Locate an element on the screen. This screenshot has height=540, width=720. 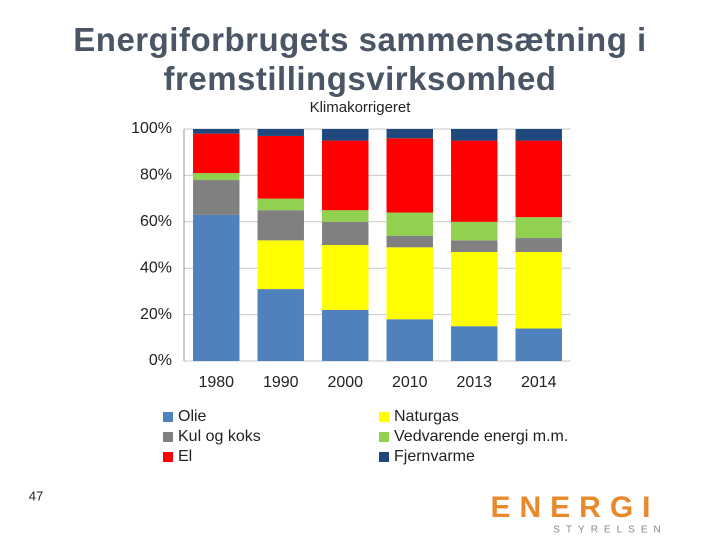
y-tick-label: 60% is located at coordinates (156, 221).